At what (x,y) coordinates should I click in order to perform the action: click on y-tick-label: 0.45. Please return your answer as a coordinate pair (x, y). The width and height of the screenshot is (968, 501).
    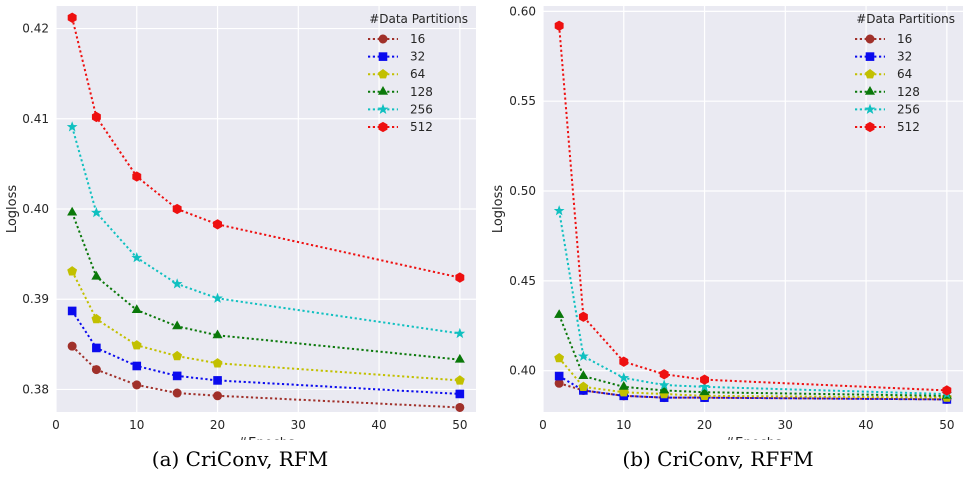
    Looking at the image, I should click on (522, 281).